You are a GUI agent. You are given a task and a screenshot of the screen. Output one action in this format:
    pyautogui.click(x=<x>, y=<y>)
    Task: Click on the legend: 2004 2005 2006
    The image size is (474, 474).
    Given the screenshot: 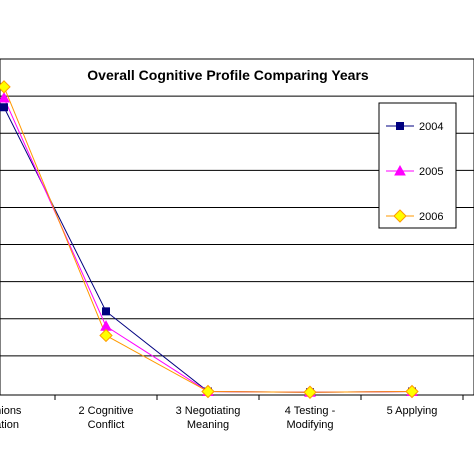 What is the action you would take?
    pyautogui.click(x=417, y=165)
    